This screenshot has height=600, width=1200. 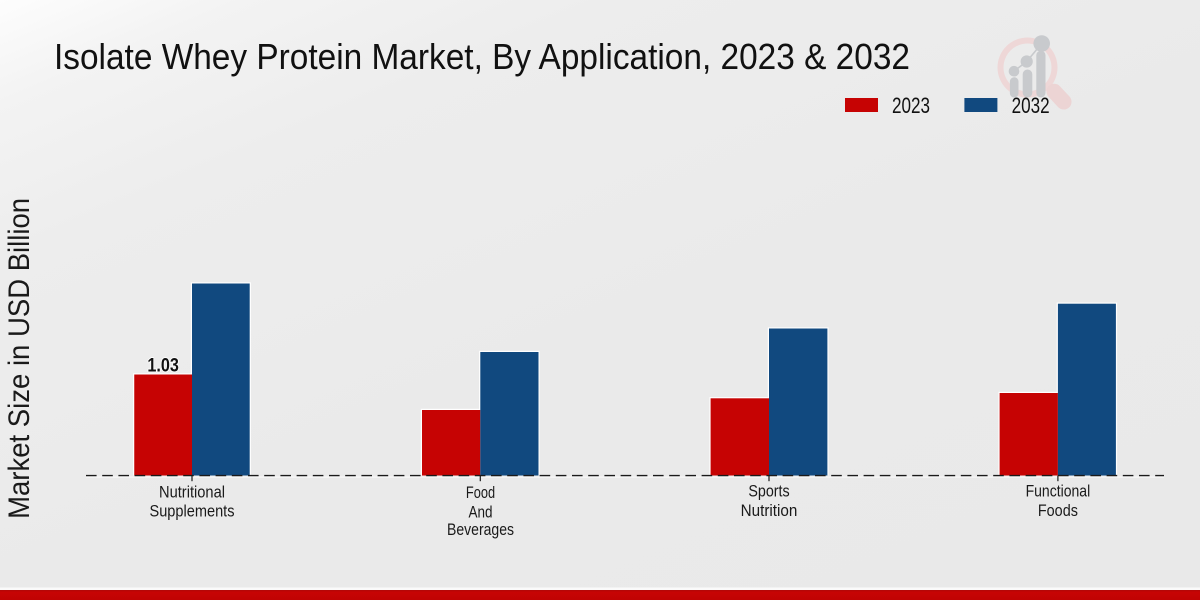 I want to click on svg-text: Nutrition, so click(x=769, y=511).